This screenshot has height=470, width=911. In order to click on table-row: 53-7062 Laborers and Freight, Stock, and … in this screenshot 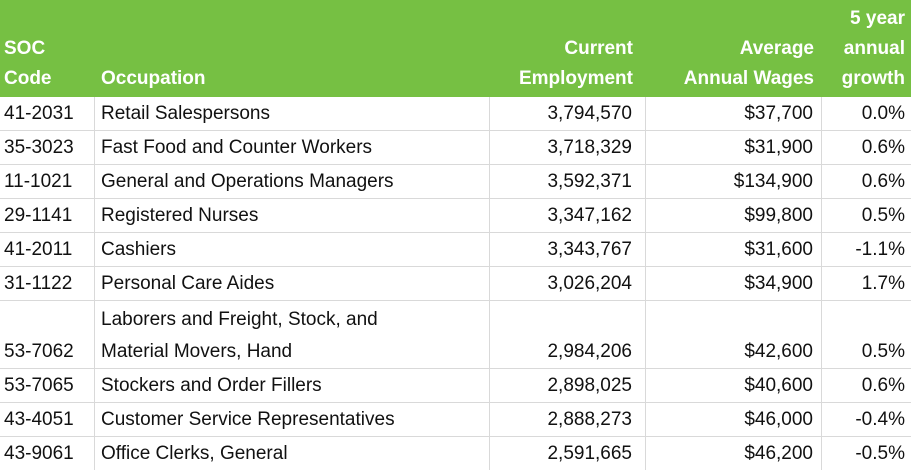, I will do `click(455, 335)`.